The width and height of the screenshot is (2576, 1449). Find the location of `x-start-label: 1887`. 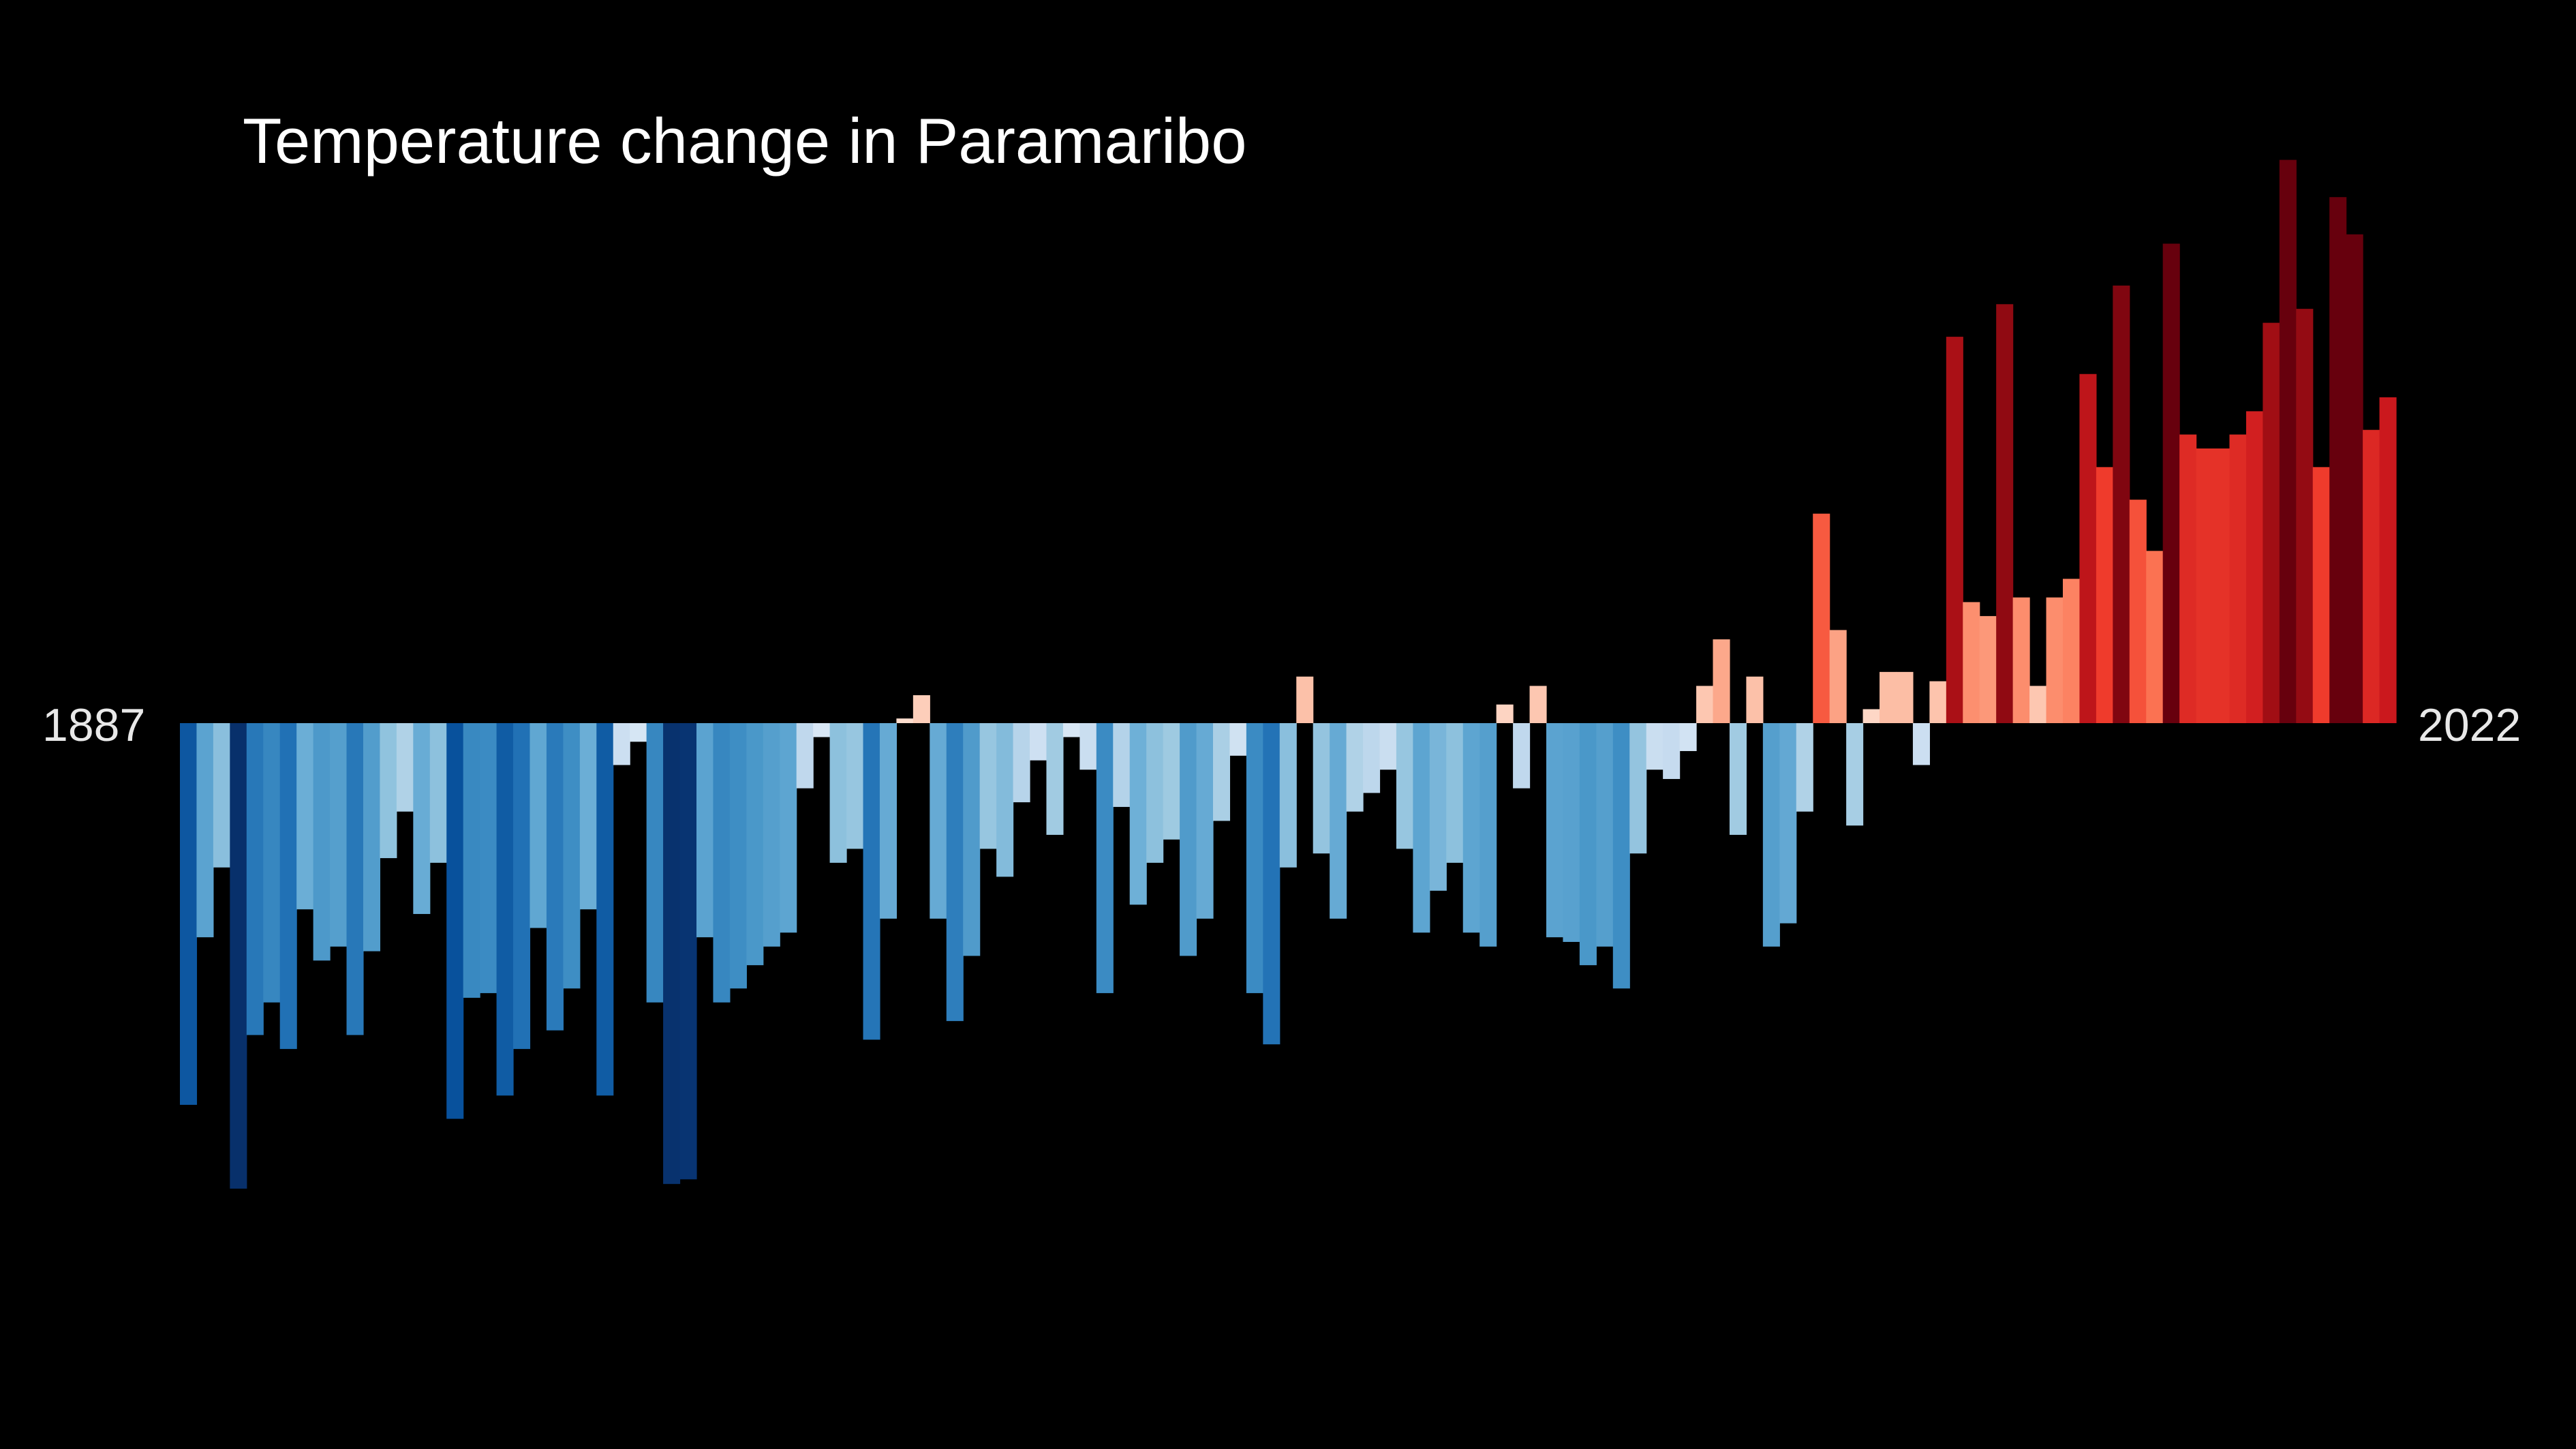

x-start-label: 1887 is located at coordinates (94, 725).